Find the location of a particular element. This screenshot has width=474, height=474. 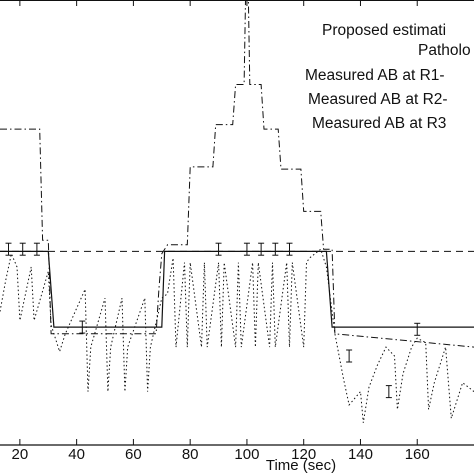

x-tick-label: 140 is located at coordinates (360, 454).